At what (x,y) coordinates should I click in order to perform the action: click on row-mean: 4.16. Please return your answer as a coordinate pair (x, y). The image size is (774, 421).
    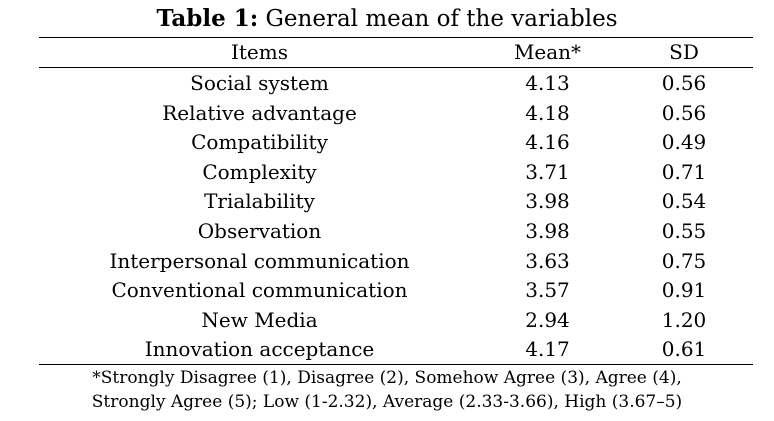
    Looking at the image, I should click on (547, 142).